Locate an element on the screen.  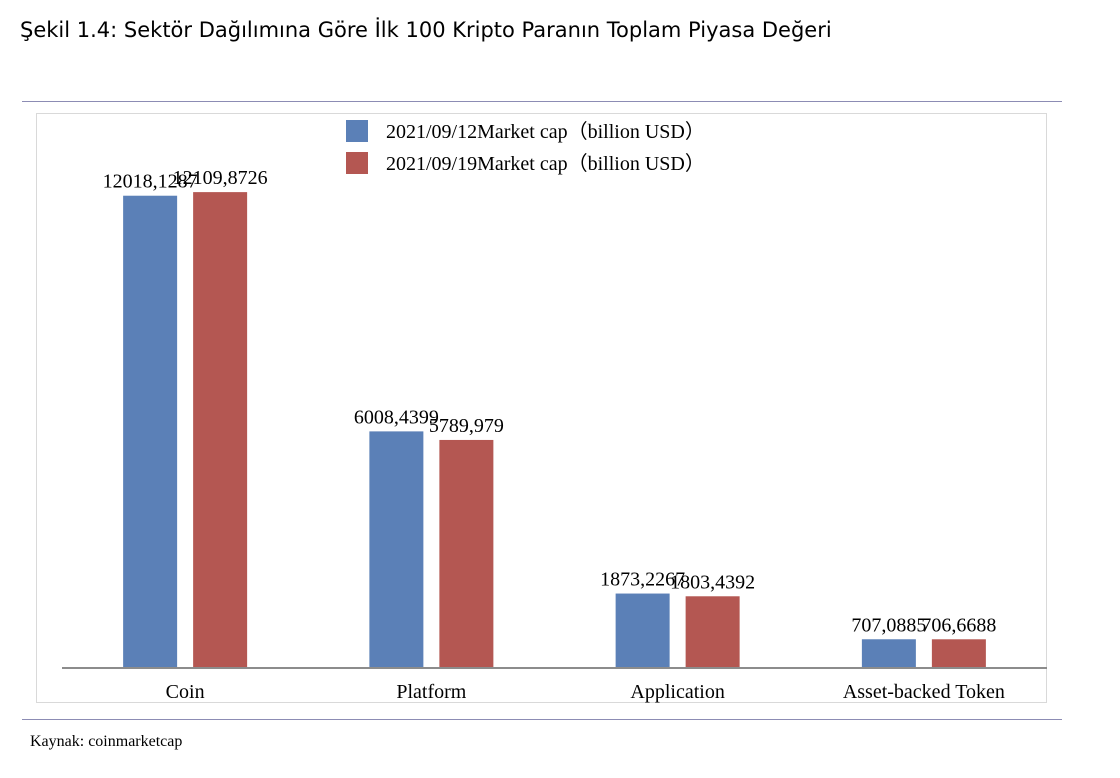
category-label-coin: Coin is located at coordinates (185, 692).